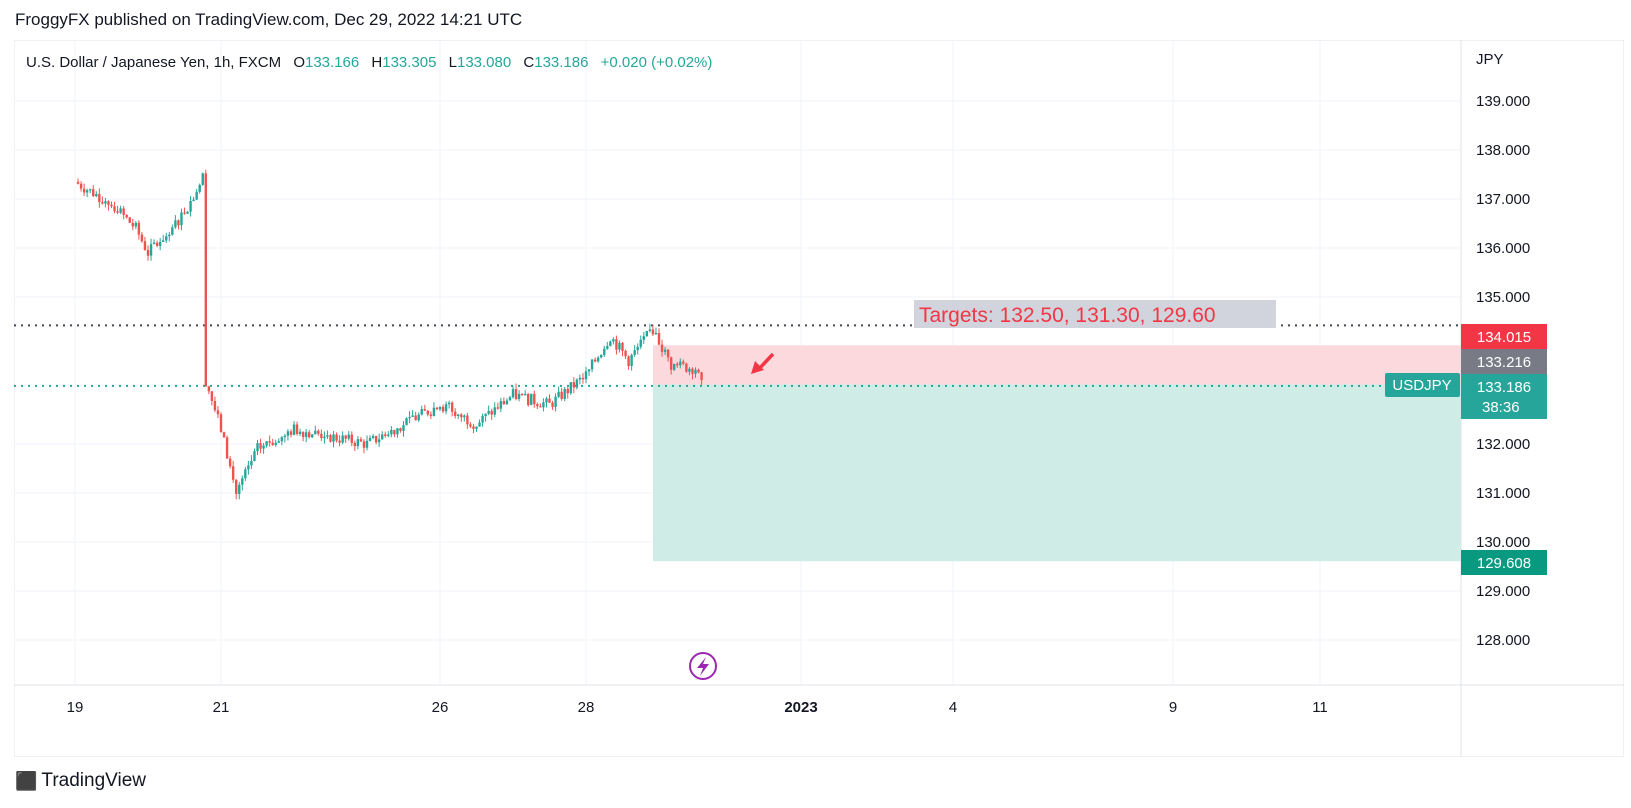 The height and width of the screenshot is (808, 1631). Describe the element at coordinates (1503, 150) in the screenshot. I see `price-tick: 138.000` at that location.